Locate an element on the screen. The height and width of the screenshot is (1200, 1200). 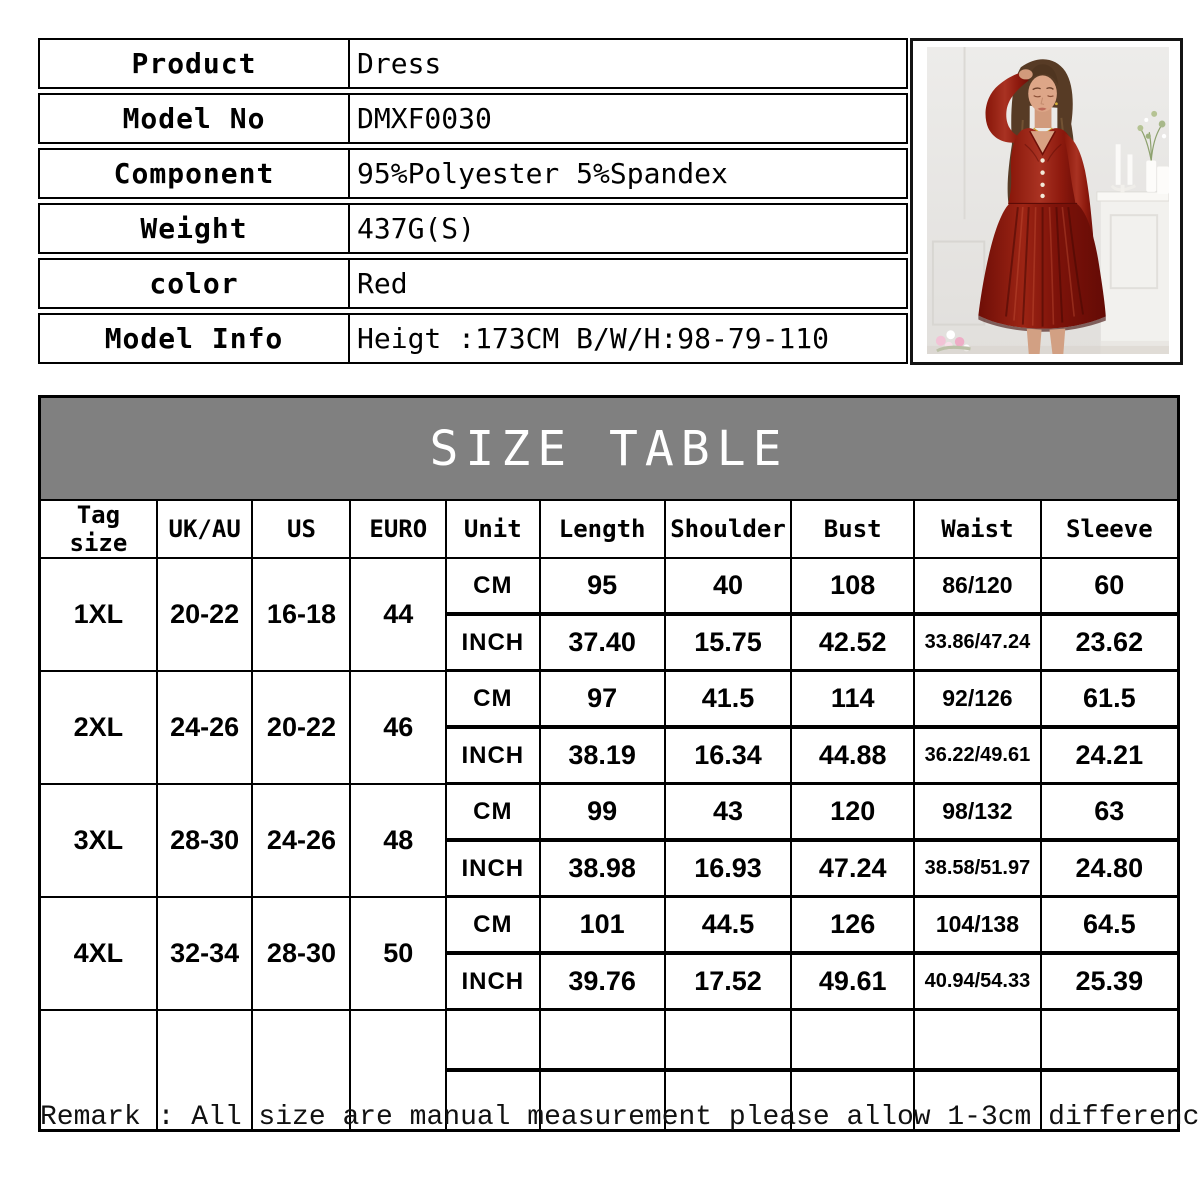
uk-au-cell is located at coordinates (204, 1070).